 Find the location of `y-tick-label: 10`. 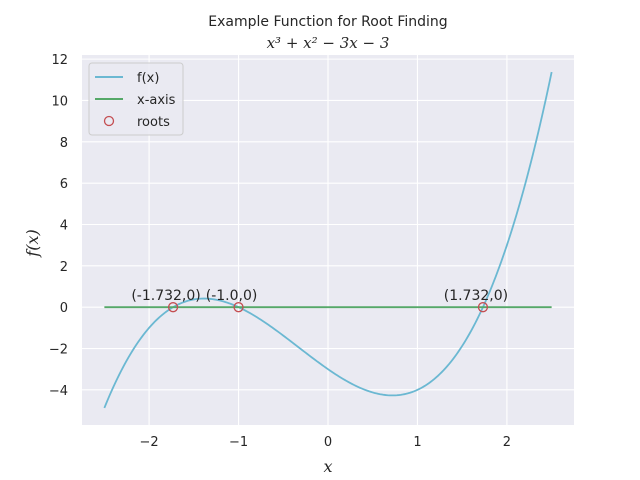

y-tick-label: 10 is located at coordinates (59, 101).